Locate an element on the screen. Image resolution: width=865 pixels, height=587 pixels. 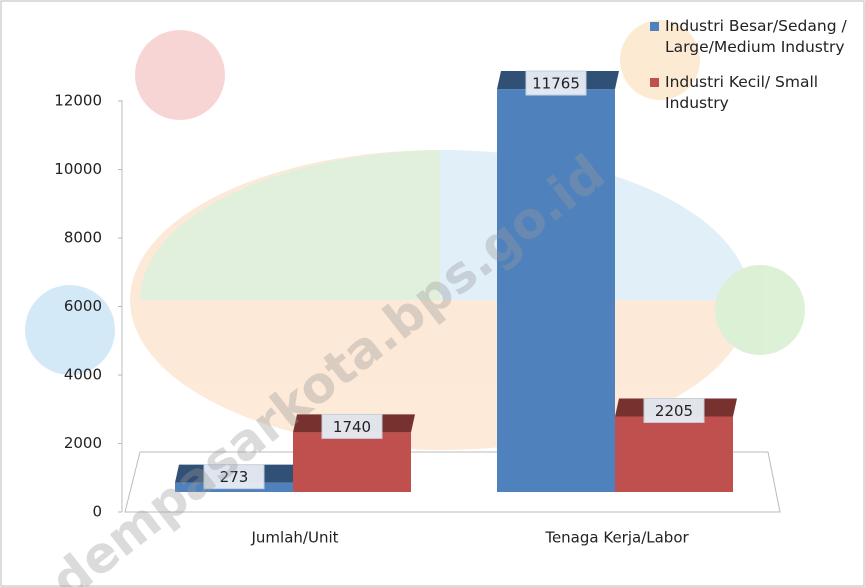
value-label: 273 is located at coordinates (234, 477).